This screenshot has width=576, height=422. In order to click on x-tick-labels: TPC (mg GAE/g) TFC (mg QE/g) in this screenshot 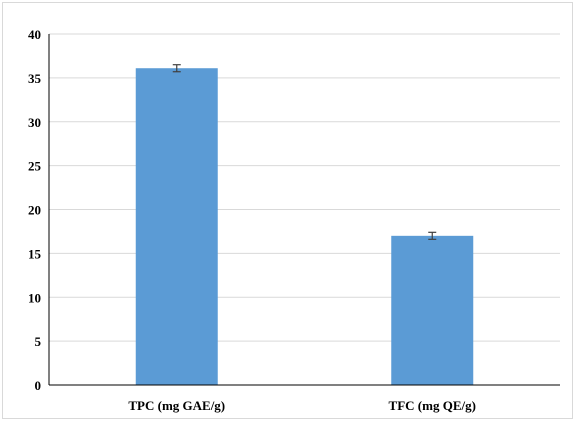, I will do `click(302, 405)`.